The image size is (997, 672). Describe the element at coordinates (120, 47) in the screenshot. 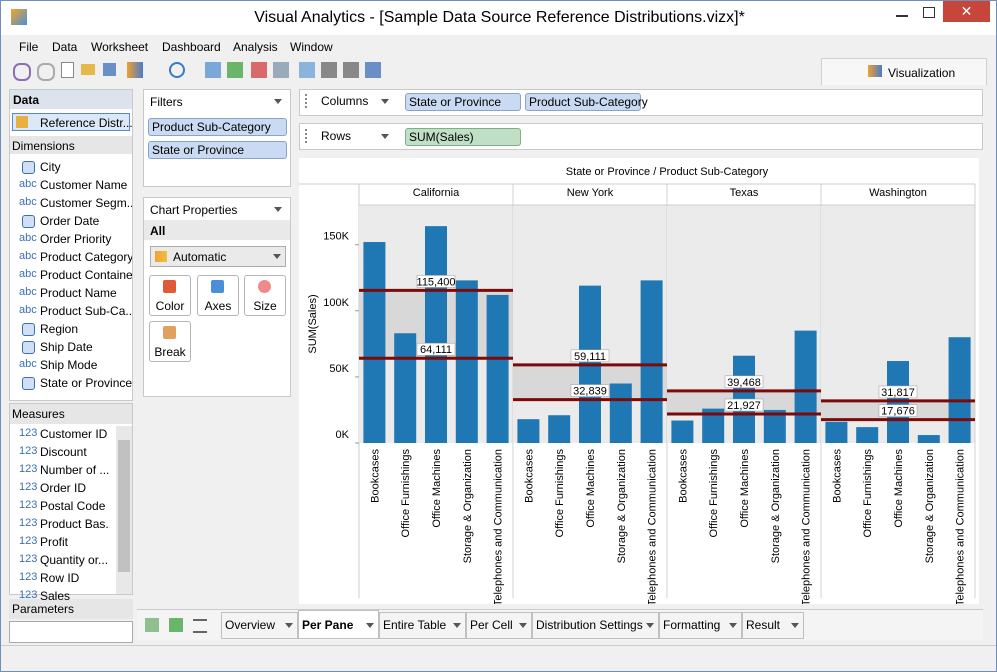

I see `menu-item: Worksheet` at that location.